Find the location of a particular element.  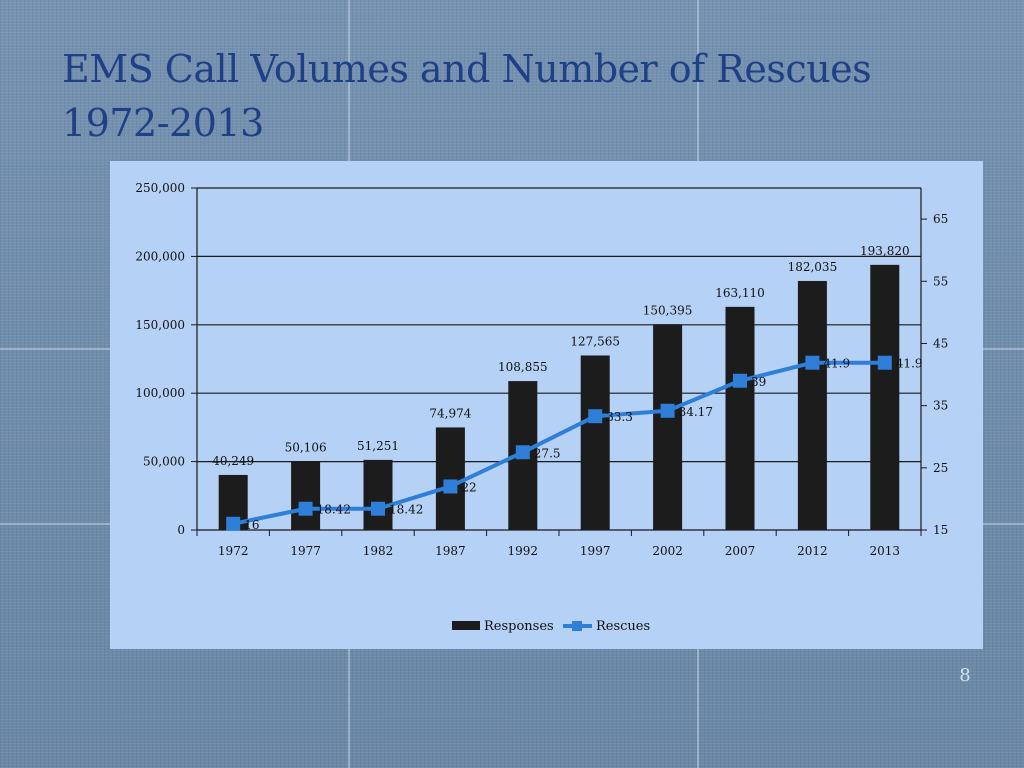

x-tick-label: 1997 is located at coordinates (595, 551).